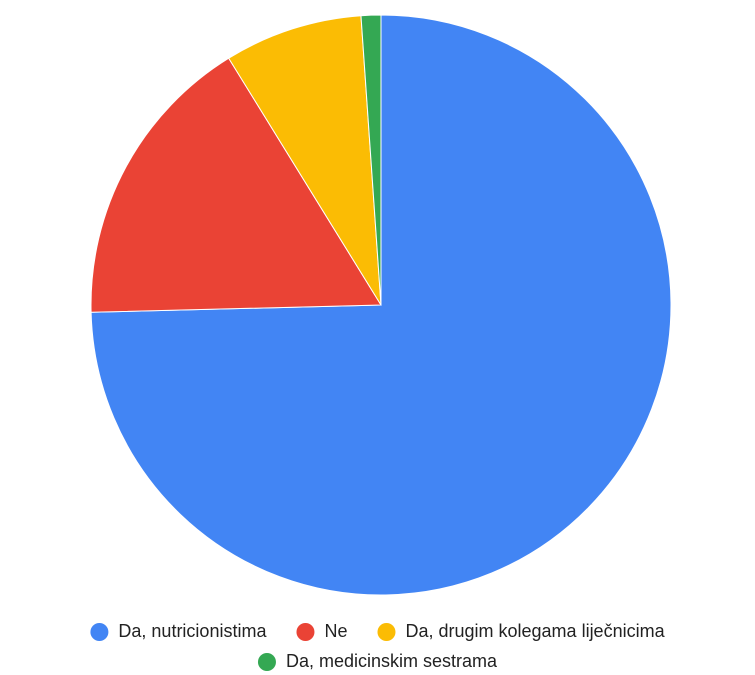 This screenshot has height=675, width=755. What do you see at coordinates (535, 631) in the screenshot?
I see `legend-label: Da, drugim kolegama liječnicima` at bounding box center [535, 631].